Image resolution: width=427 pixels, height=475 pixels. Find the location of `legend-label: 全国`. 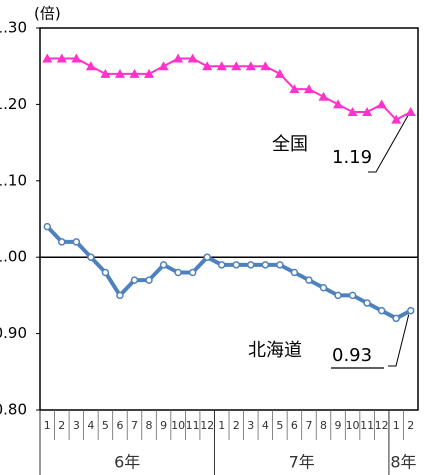

legend-label: 全国 is located at coordinates (290, 144).